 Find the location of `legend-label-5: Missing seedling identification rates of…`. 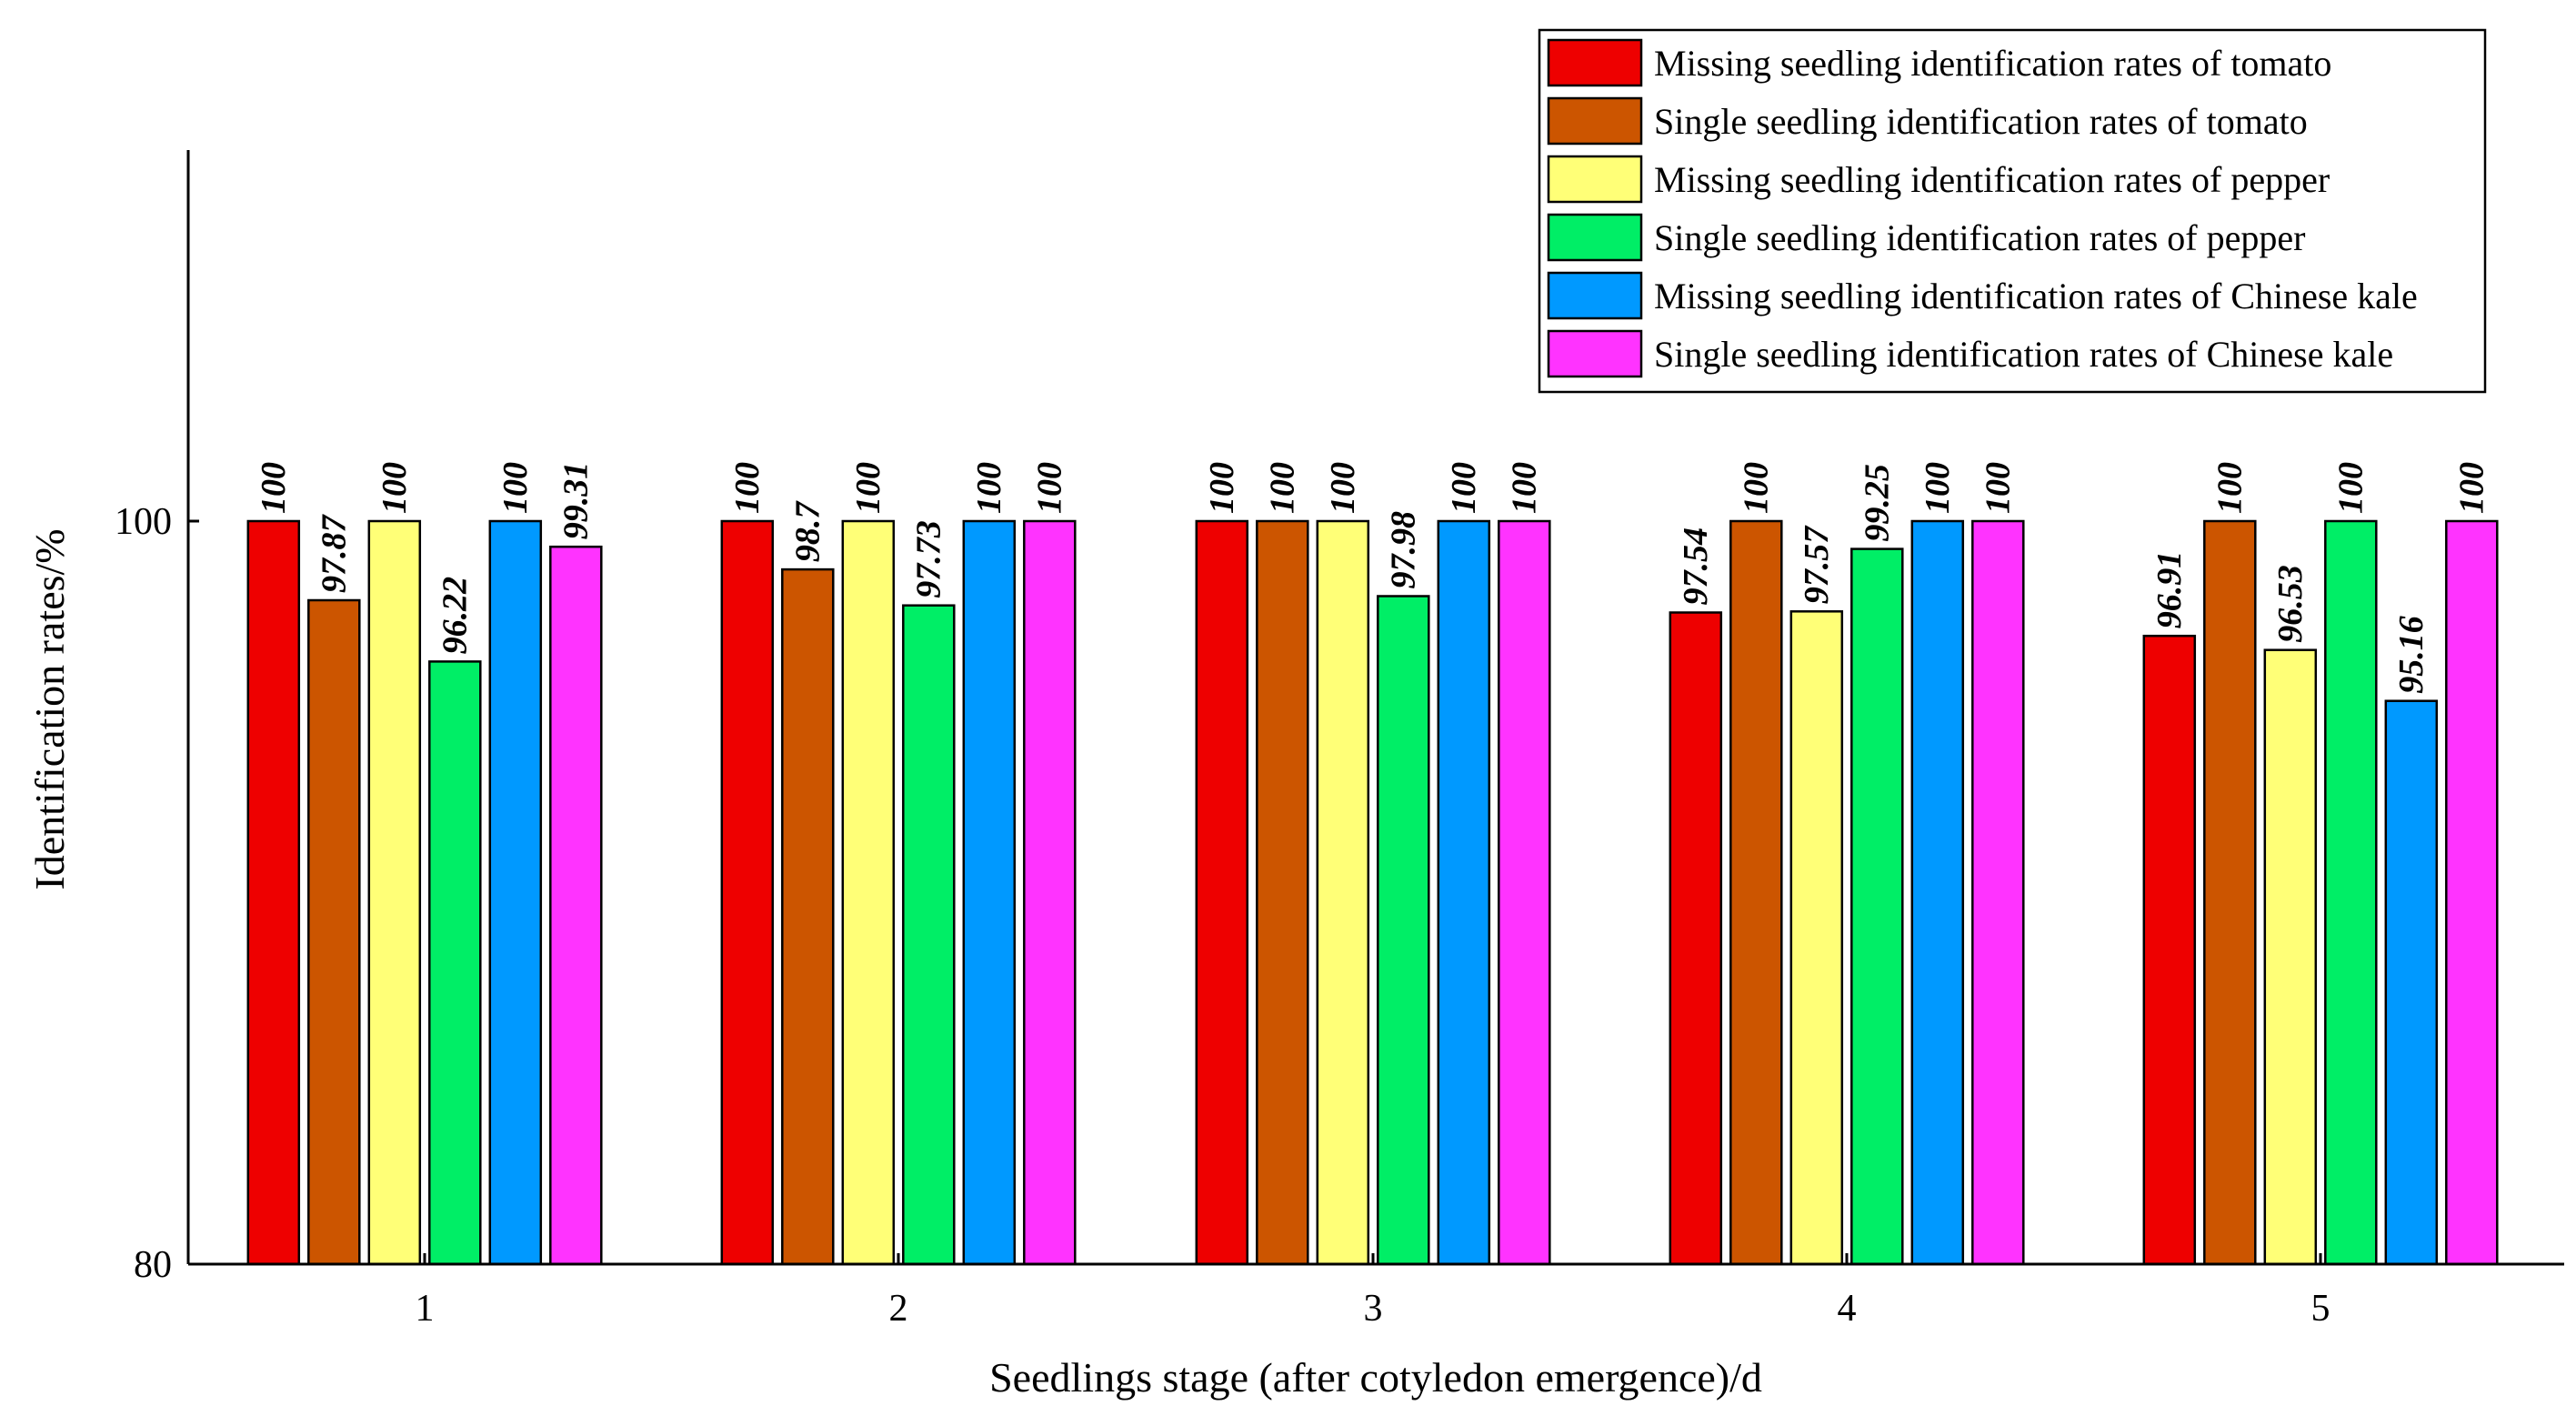

legend-label-5: Missing seedling identification rates of… is located at coordinates (2036, 296).